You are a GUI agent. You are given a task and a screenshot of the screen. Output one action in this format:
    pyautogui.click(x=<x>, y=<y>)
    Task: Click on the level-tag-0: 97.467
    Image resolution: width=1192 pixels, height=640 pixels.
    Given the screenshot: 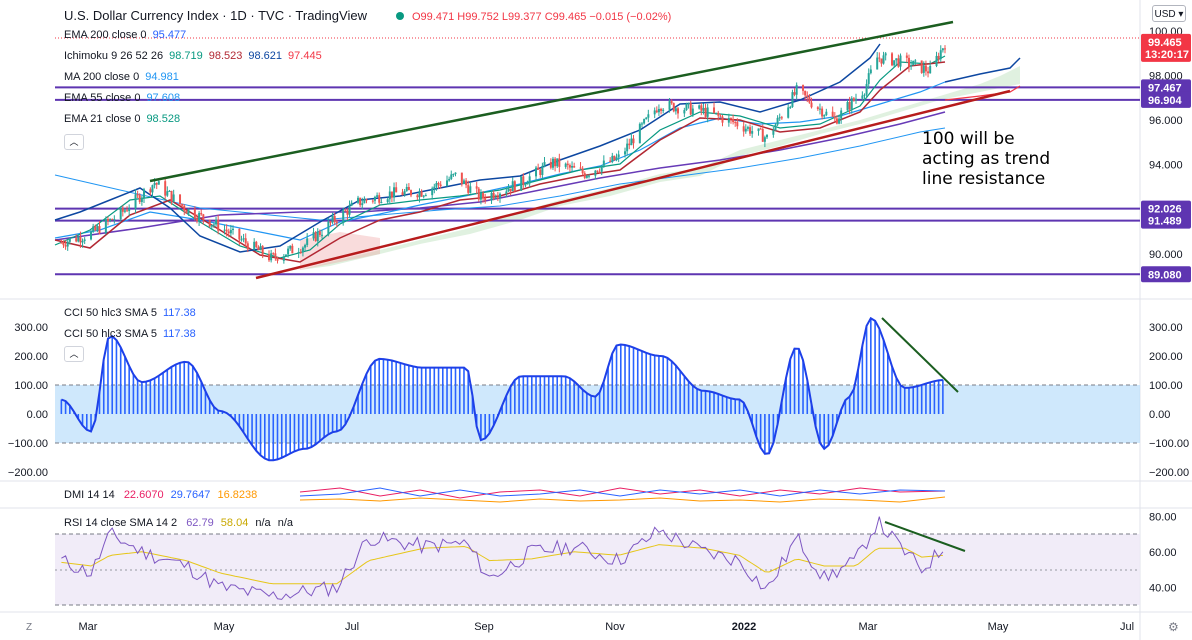 What is the action you would take?
    pyautogui.click(x=1166, y=87)
    